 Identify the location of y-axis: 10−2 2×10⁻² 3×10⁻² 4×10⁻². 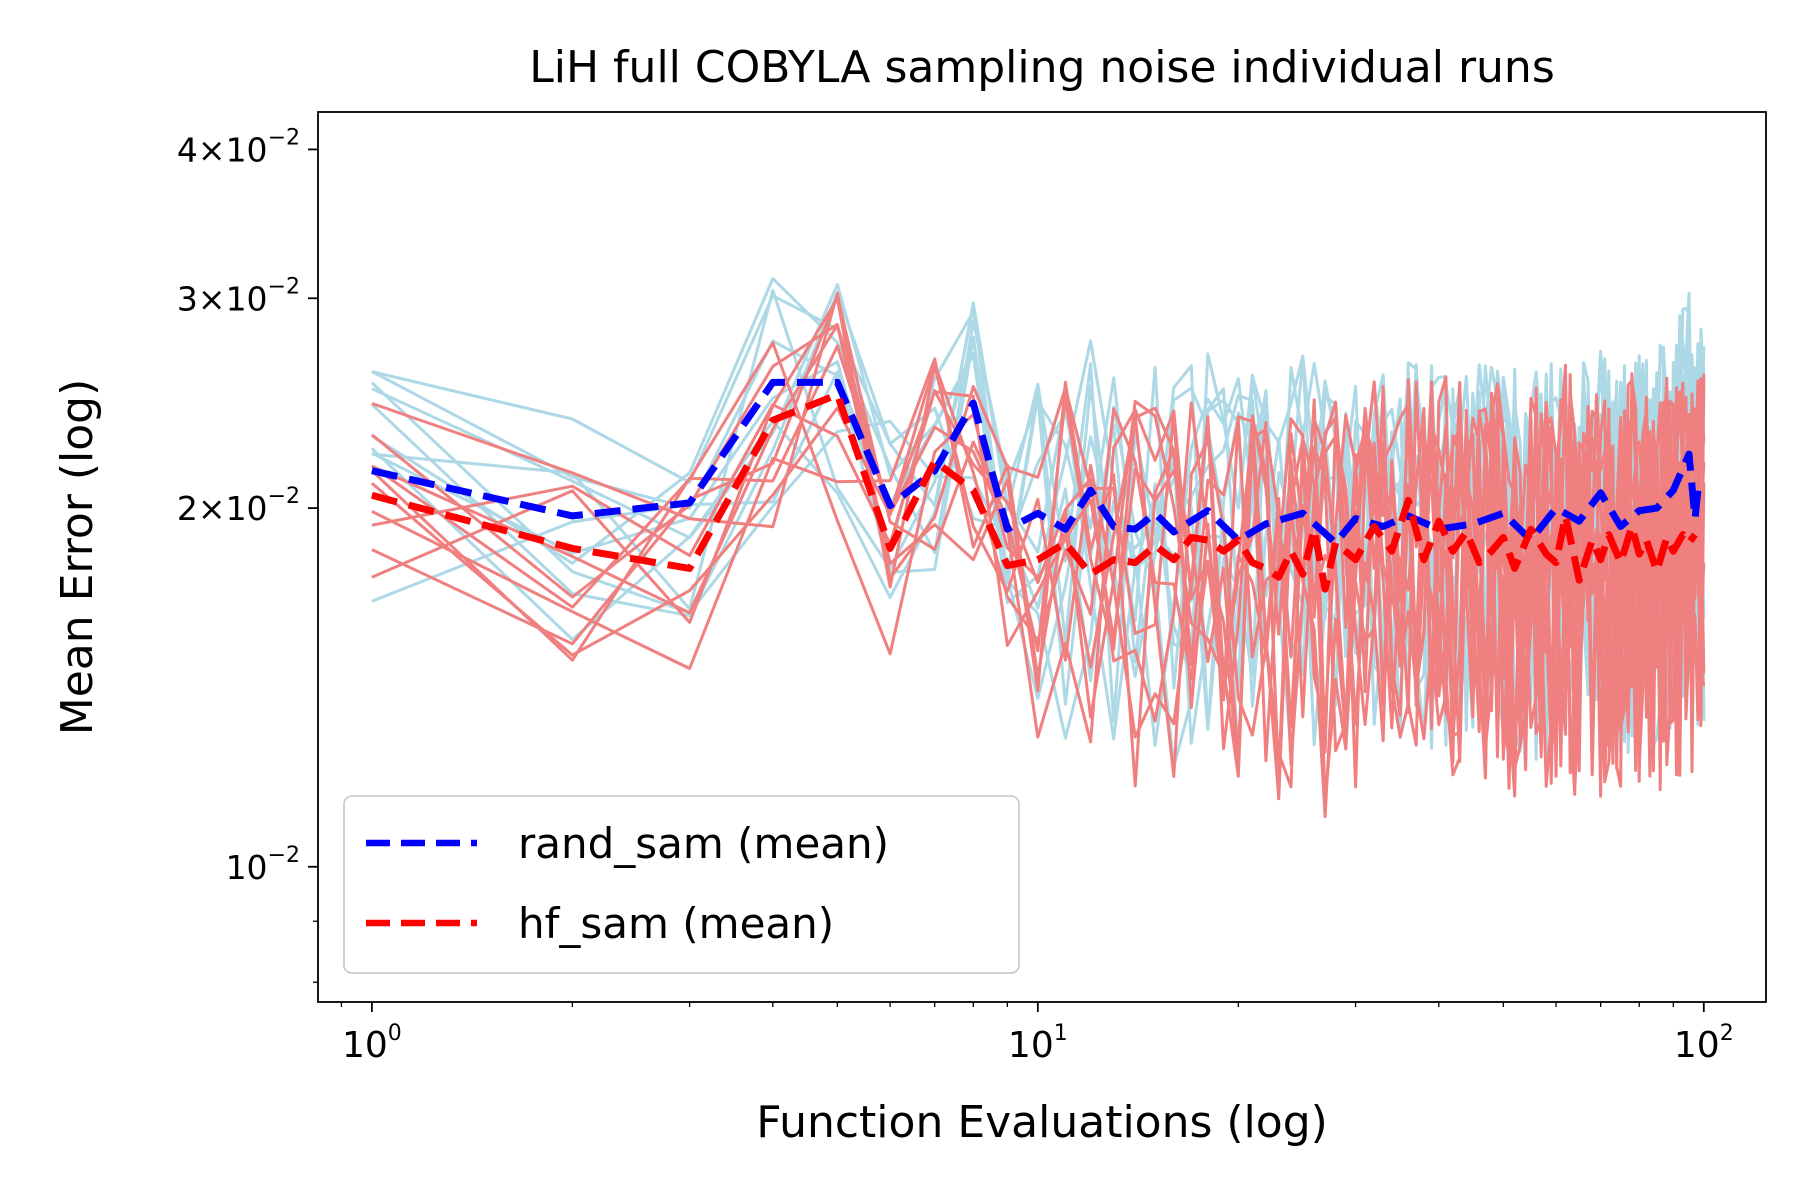
(247, 554).